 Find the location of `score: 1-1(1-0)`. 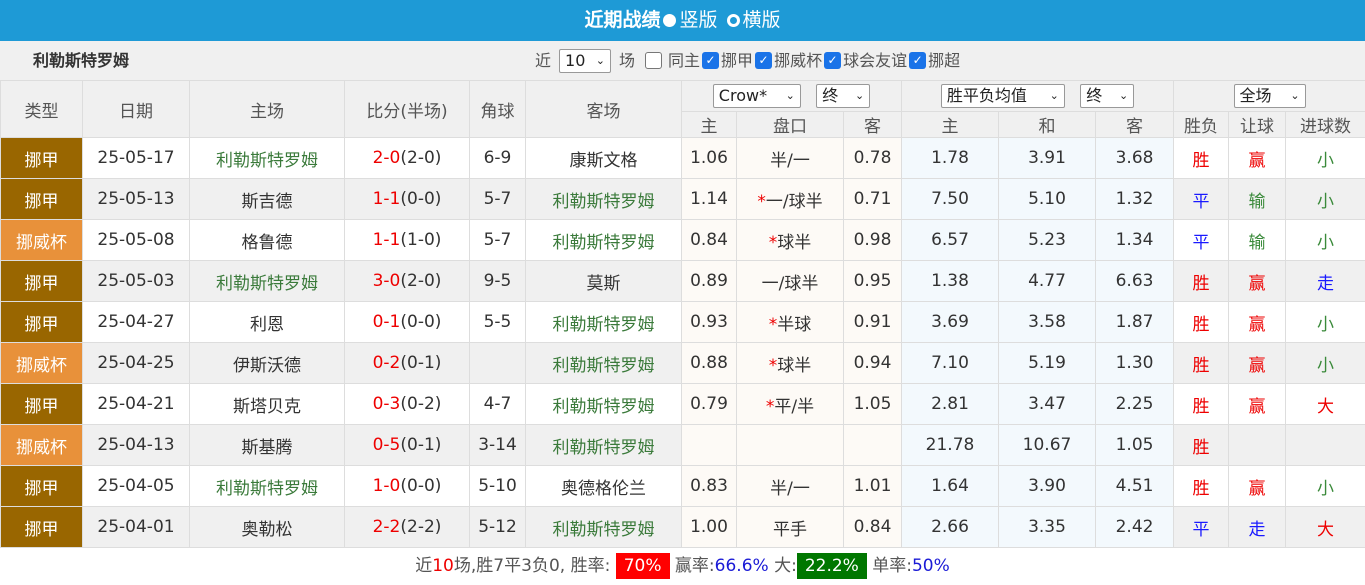

score: 1-1(1-0) is located at coordinates (407, 240).